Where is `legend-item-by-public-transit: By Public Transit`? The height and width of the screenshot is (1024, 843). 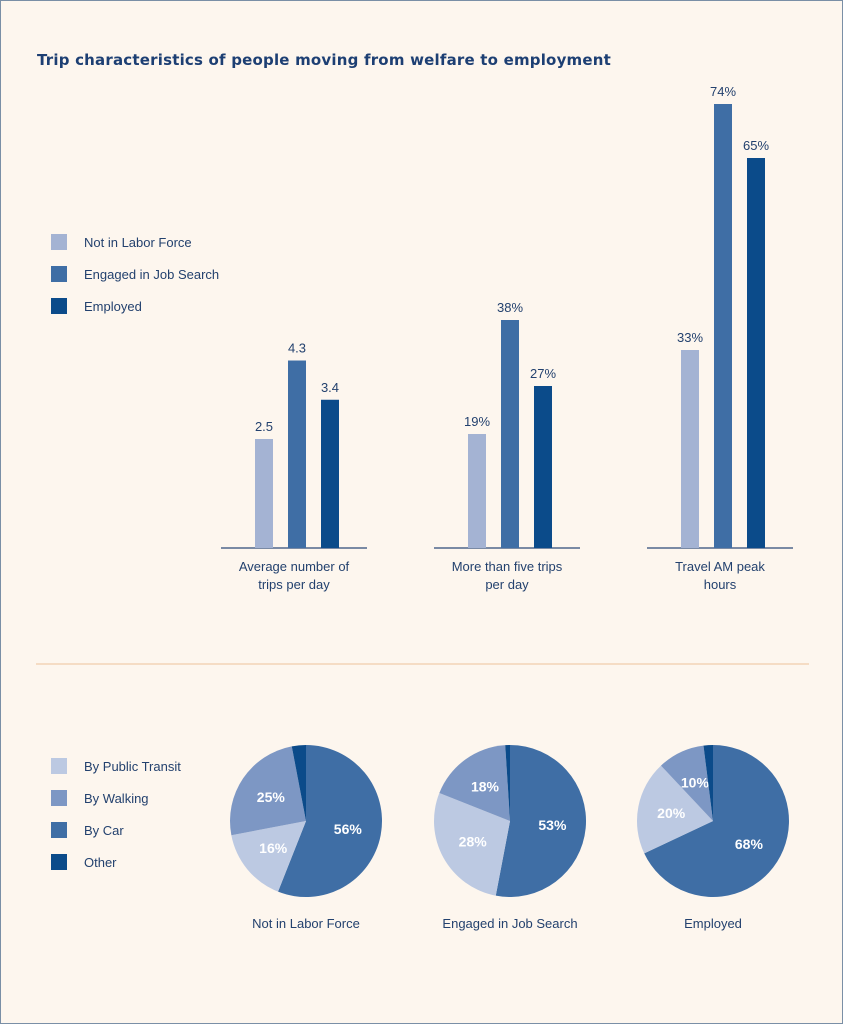 legend-item-by-public-transit: By Public Transit is located at coordinates (116, 766).